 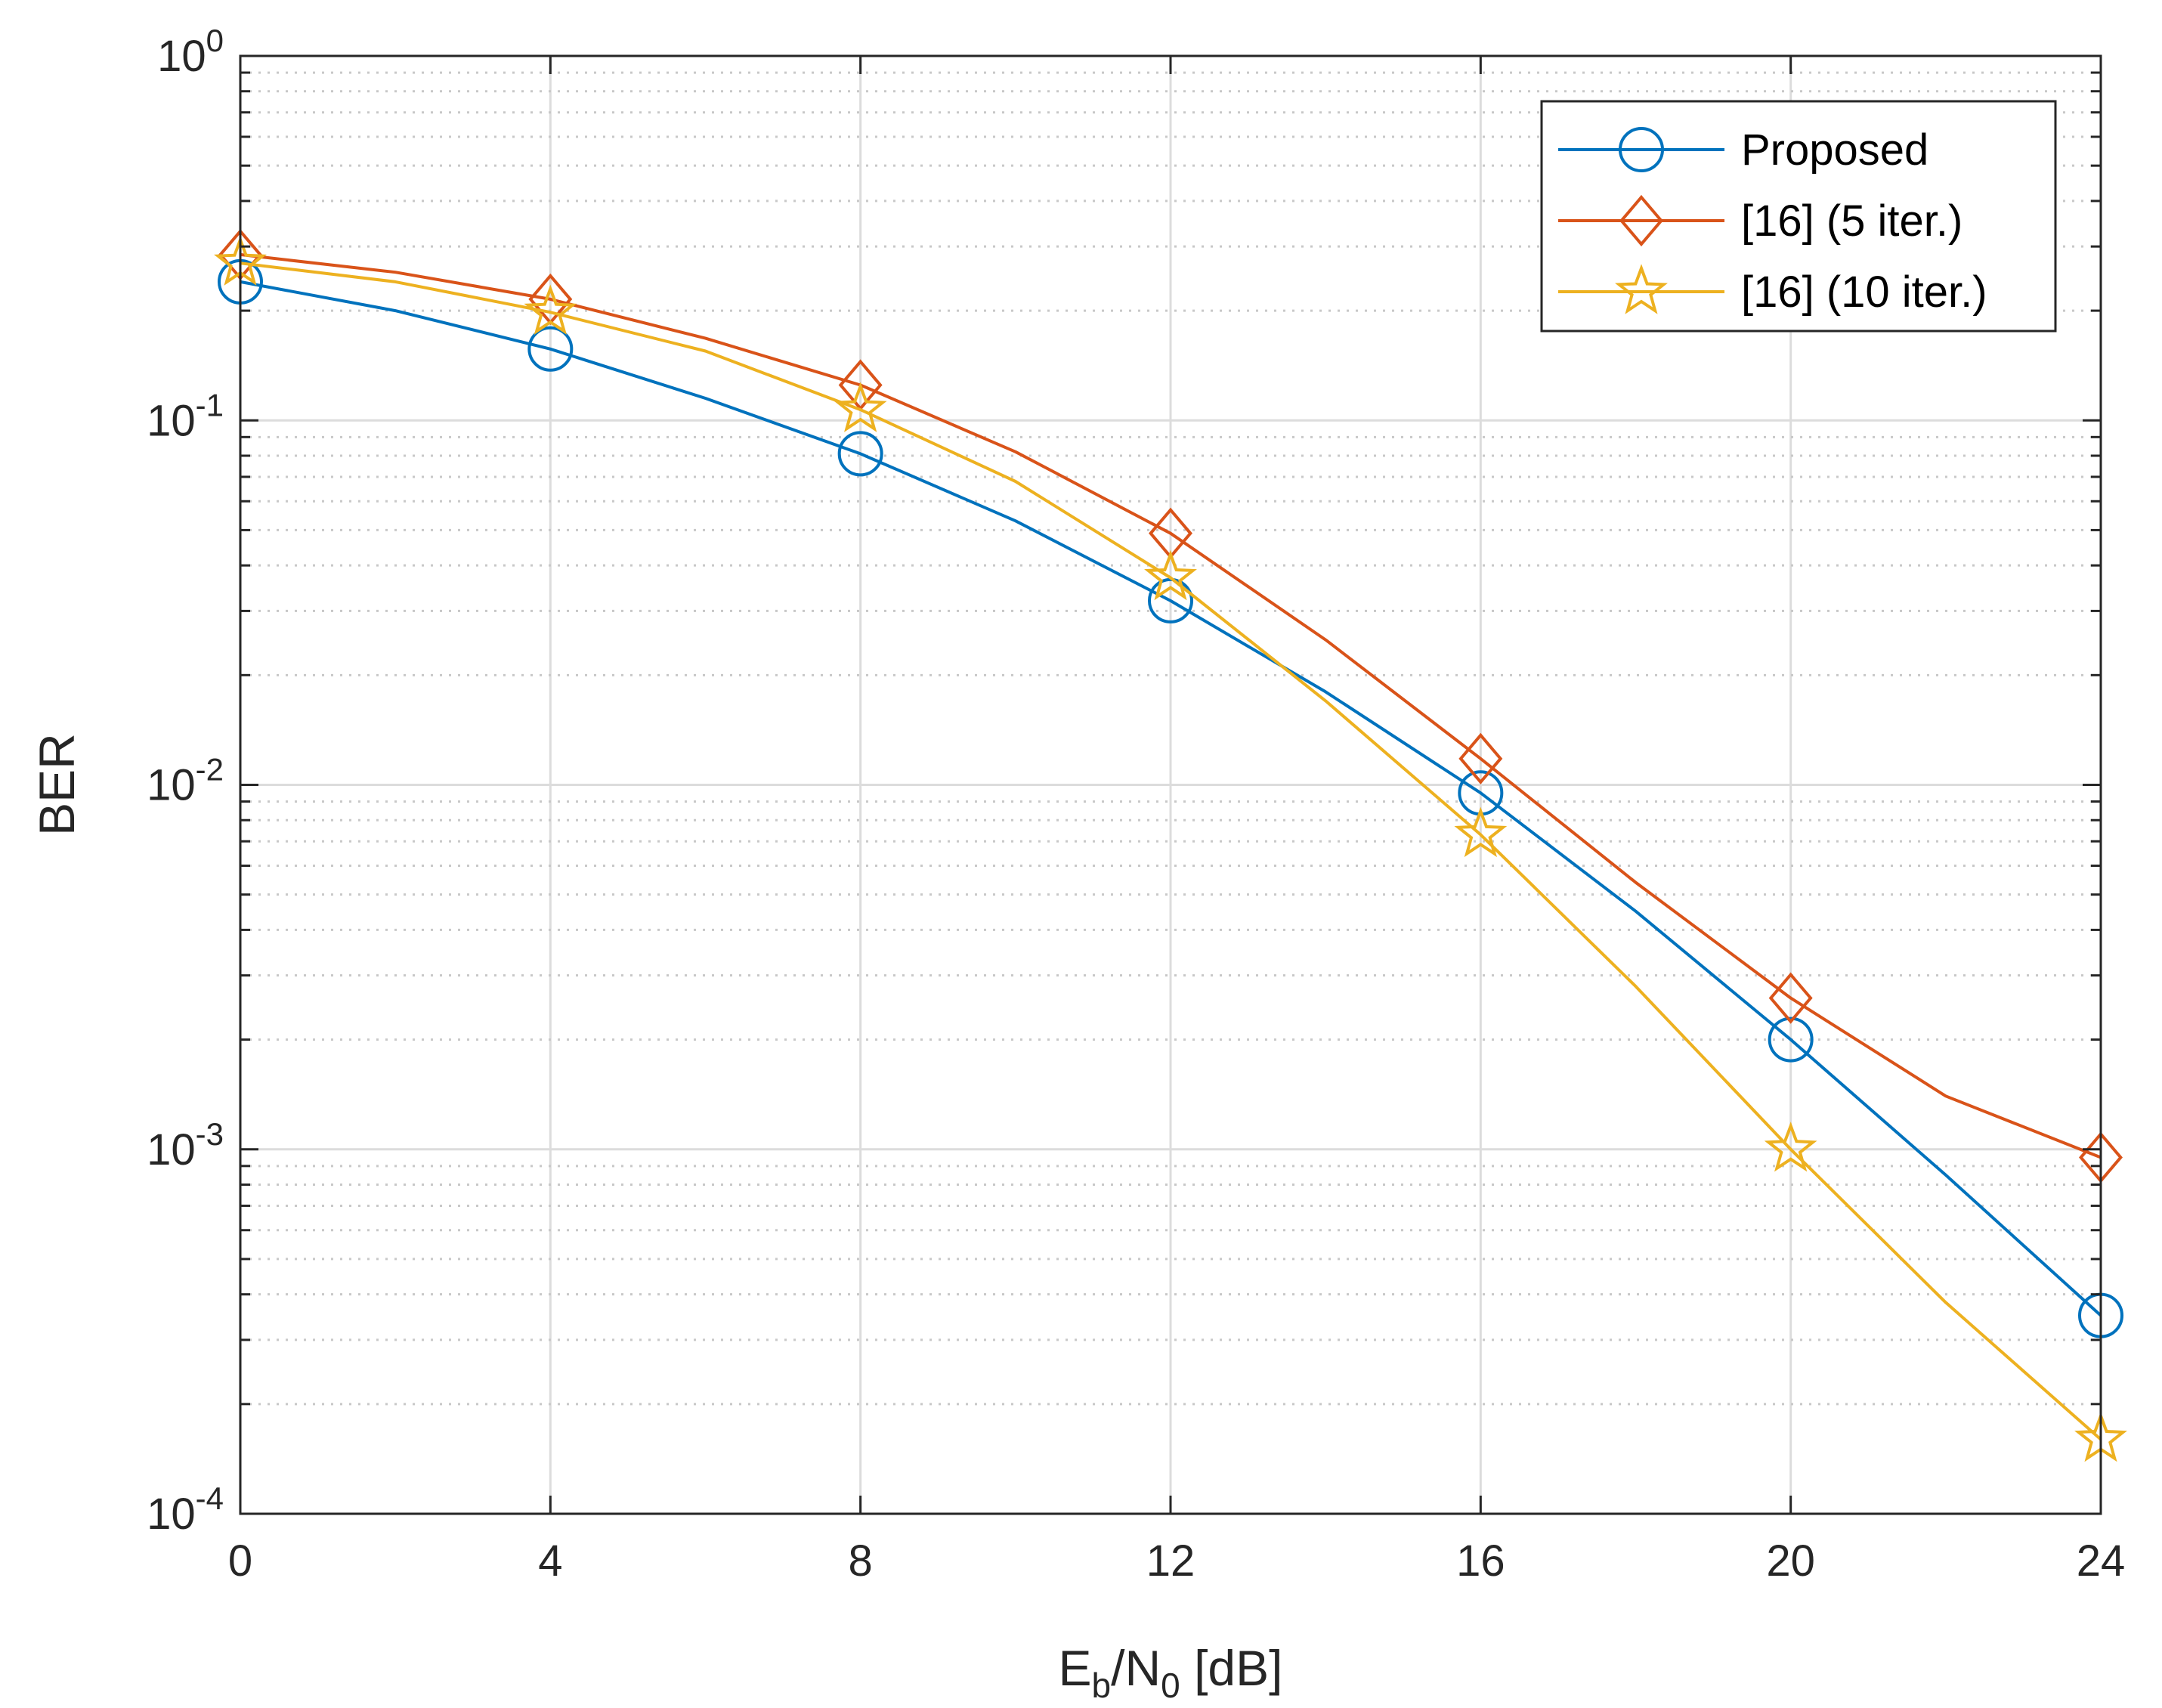 I want to click on y-tick-exponent-0: 0, so click(x=215, y=40).